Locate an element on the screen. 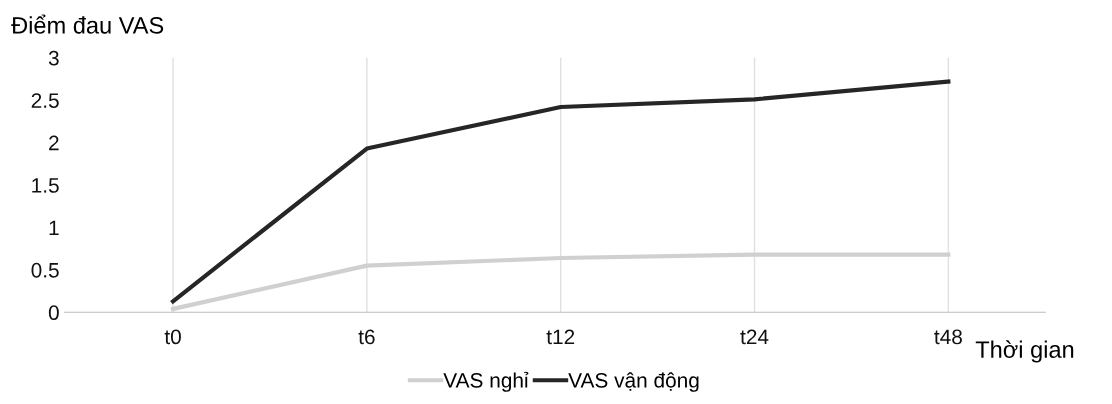 This screenshot has height=404, width=1112. x-tick-label: t6 is located at coordinates (366, 337).